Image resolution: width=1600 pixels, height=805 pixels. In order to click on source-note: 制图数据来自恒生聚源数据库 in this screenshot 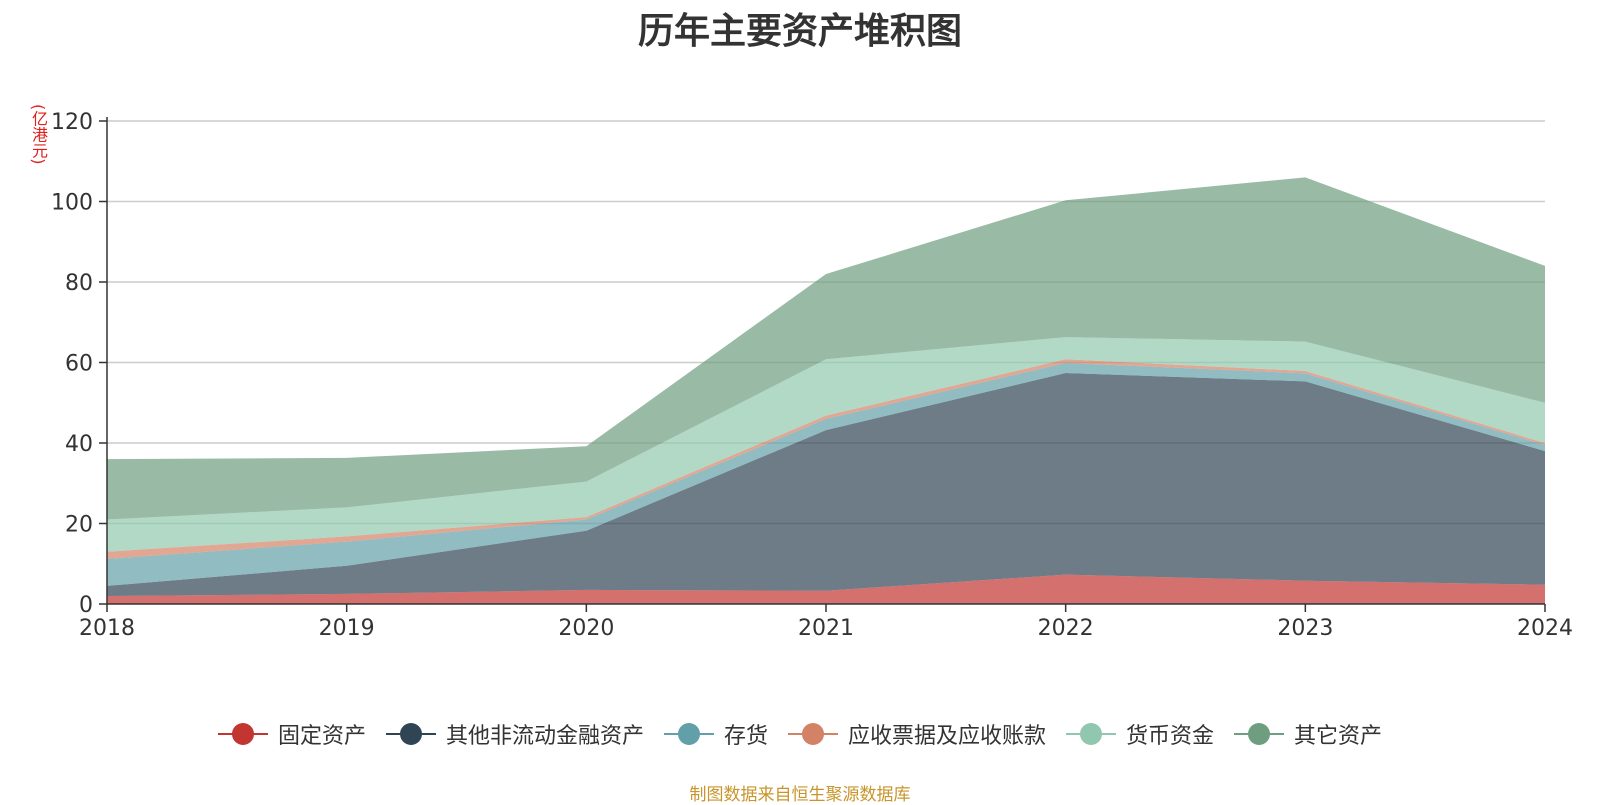, I will do `click(800, 795)`.